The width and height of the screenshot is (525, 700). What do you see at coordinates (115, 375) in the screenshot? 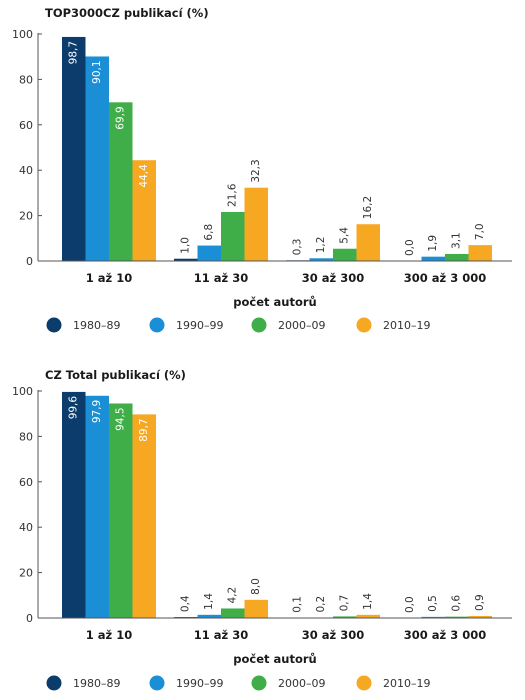
I see `chart-title: CZ Total publikací (%)` at bounding box center [115, 375].